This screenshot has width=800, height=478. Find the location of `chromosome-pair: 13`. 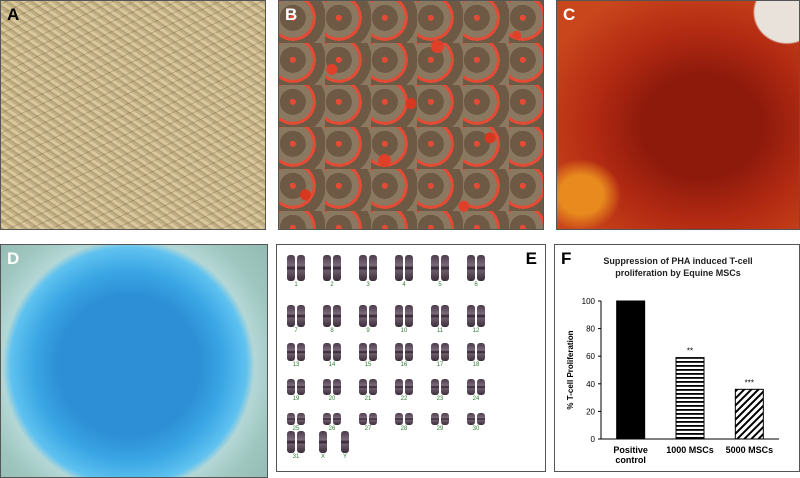

chromosome-pair: 13 is located at coordinates (296, 355).